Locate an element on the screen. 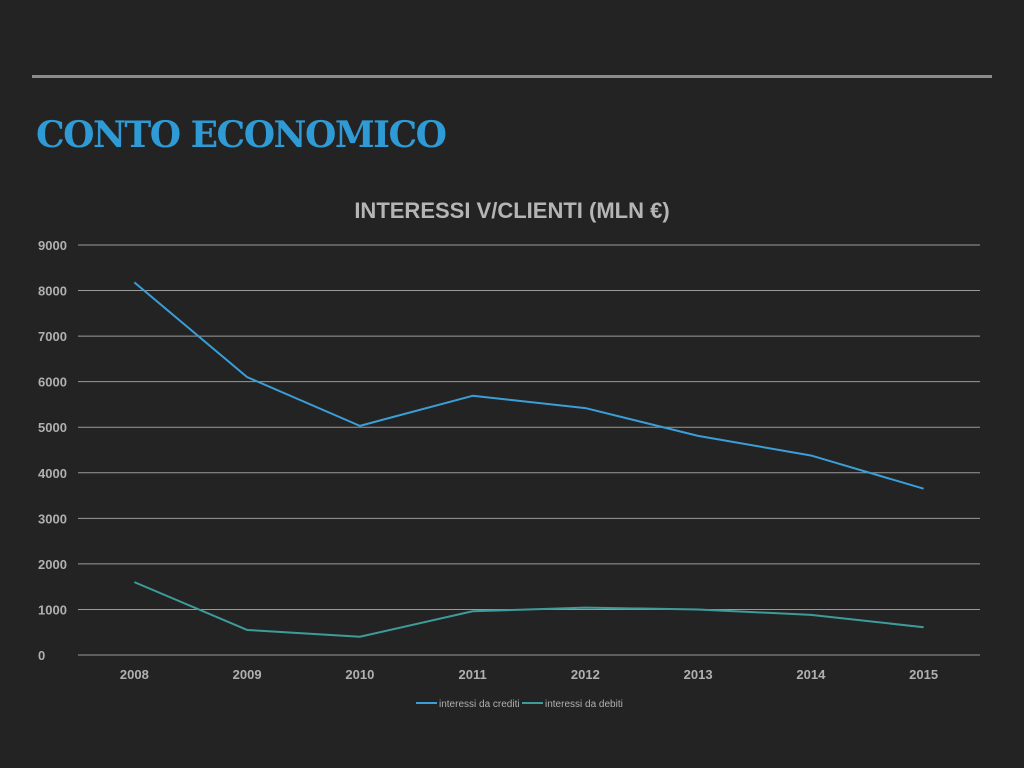  x-axis-ticks: 2008 2009 2010 2011 2012 2013 2014 2015 is located at coordinates (529, 674).